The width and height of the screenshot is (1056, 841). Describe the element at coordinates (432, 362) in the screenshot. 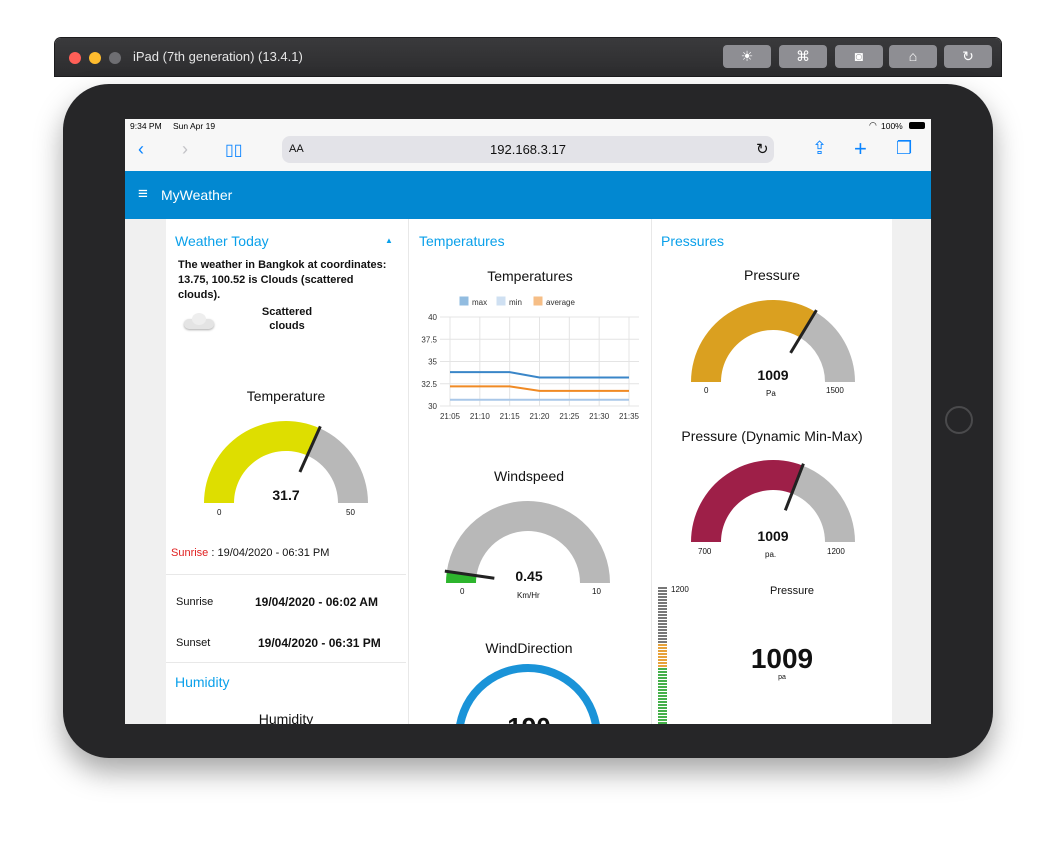

I see `y-tick-label: 35` at that location.